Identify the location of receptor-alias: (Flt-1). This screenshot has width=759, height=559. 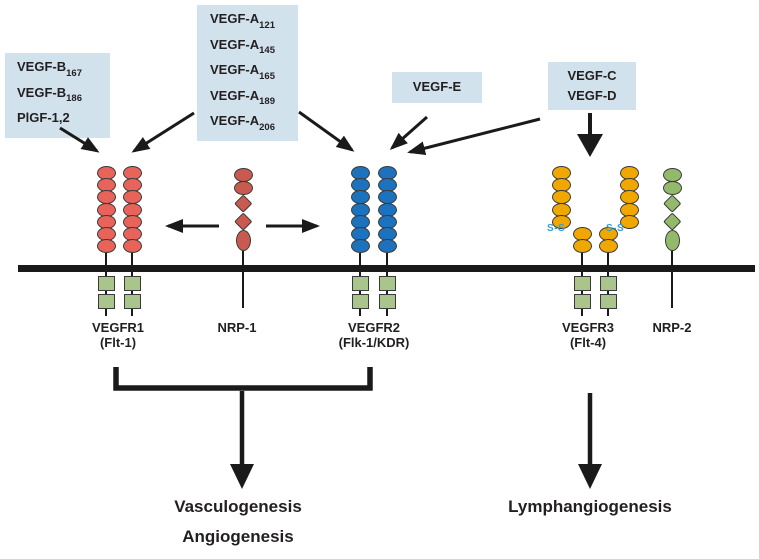
(118, 342).